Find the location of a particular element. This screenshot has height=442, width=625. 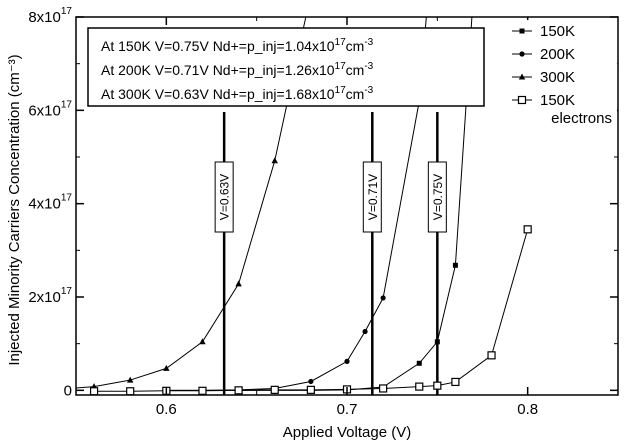

vertical-marker-label: V=0.75V is located at coordinates (438, 197).